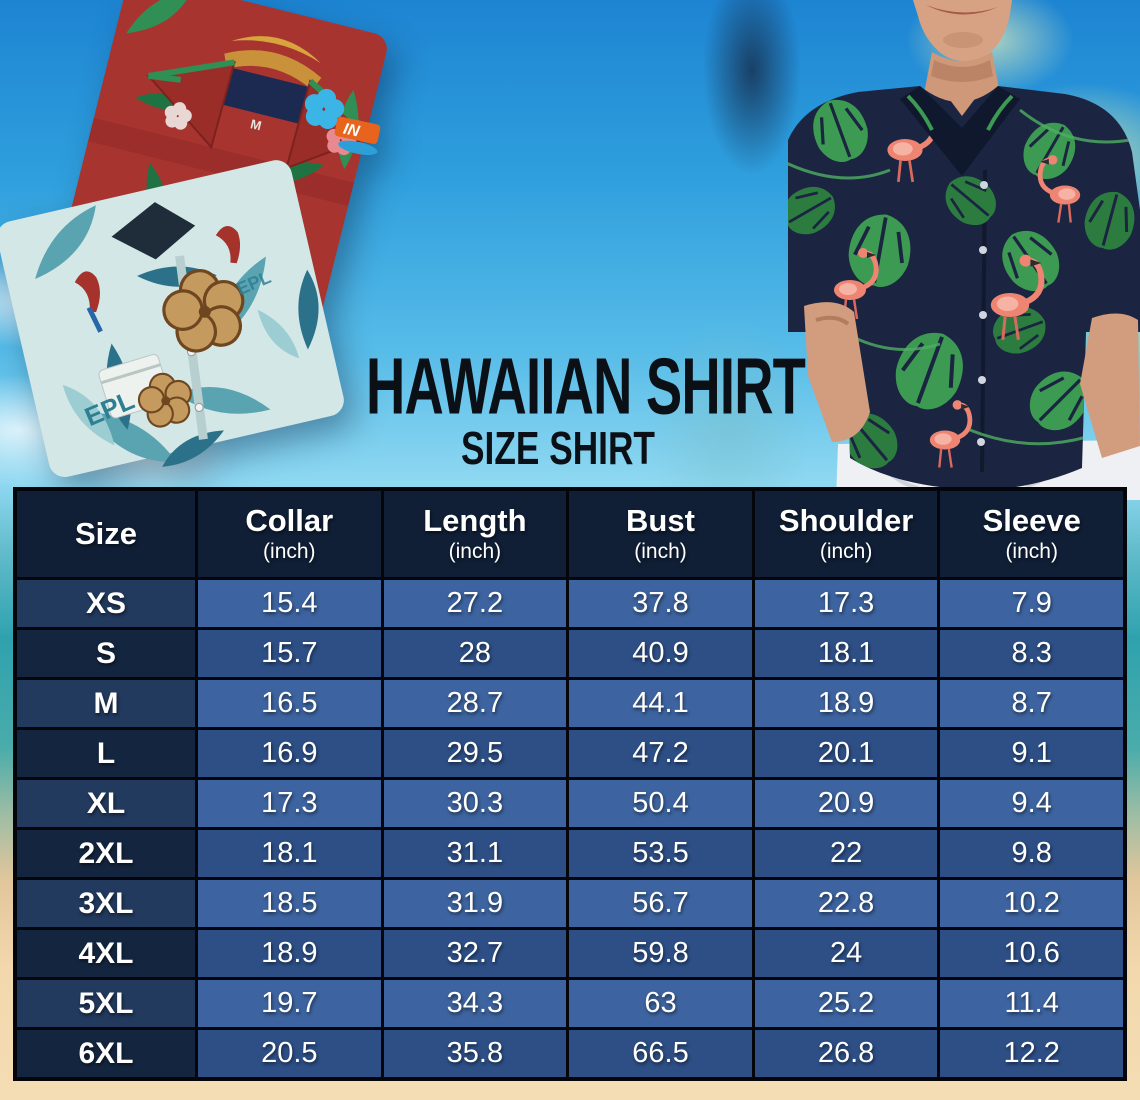  What do you see at coordinates (475, 953) in the screenshot?
I see `value-cell-4XL-length: 32.7` at bounding box center [475, 953].